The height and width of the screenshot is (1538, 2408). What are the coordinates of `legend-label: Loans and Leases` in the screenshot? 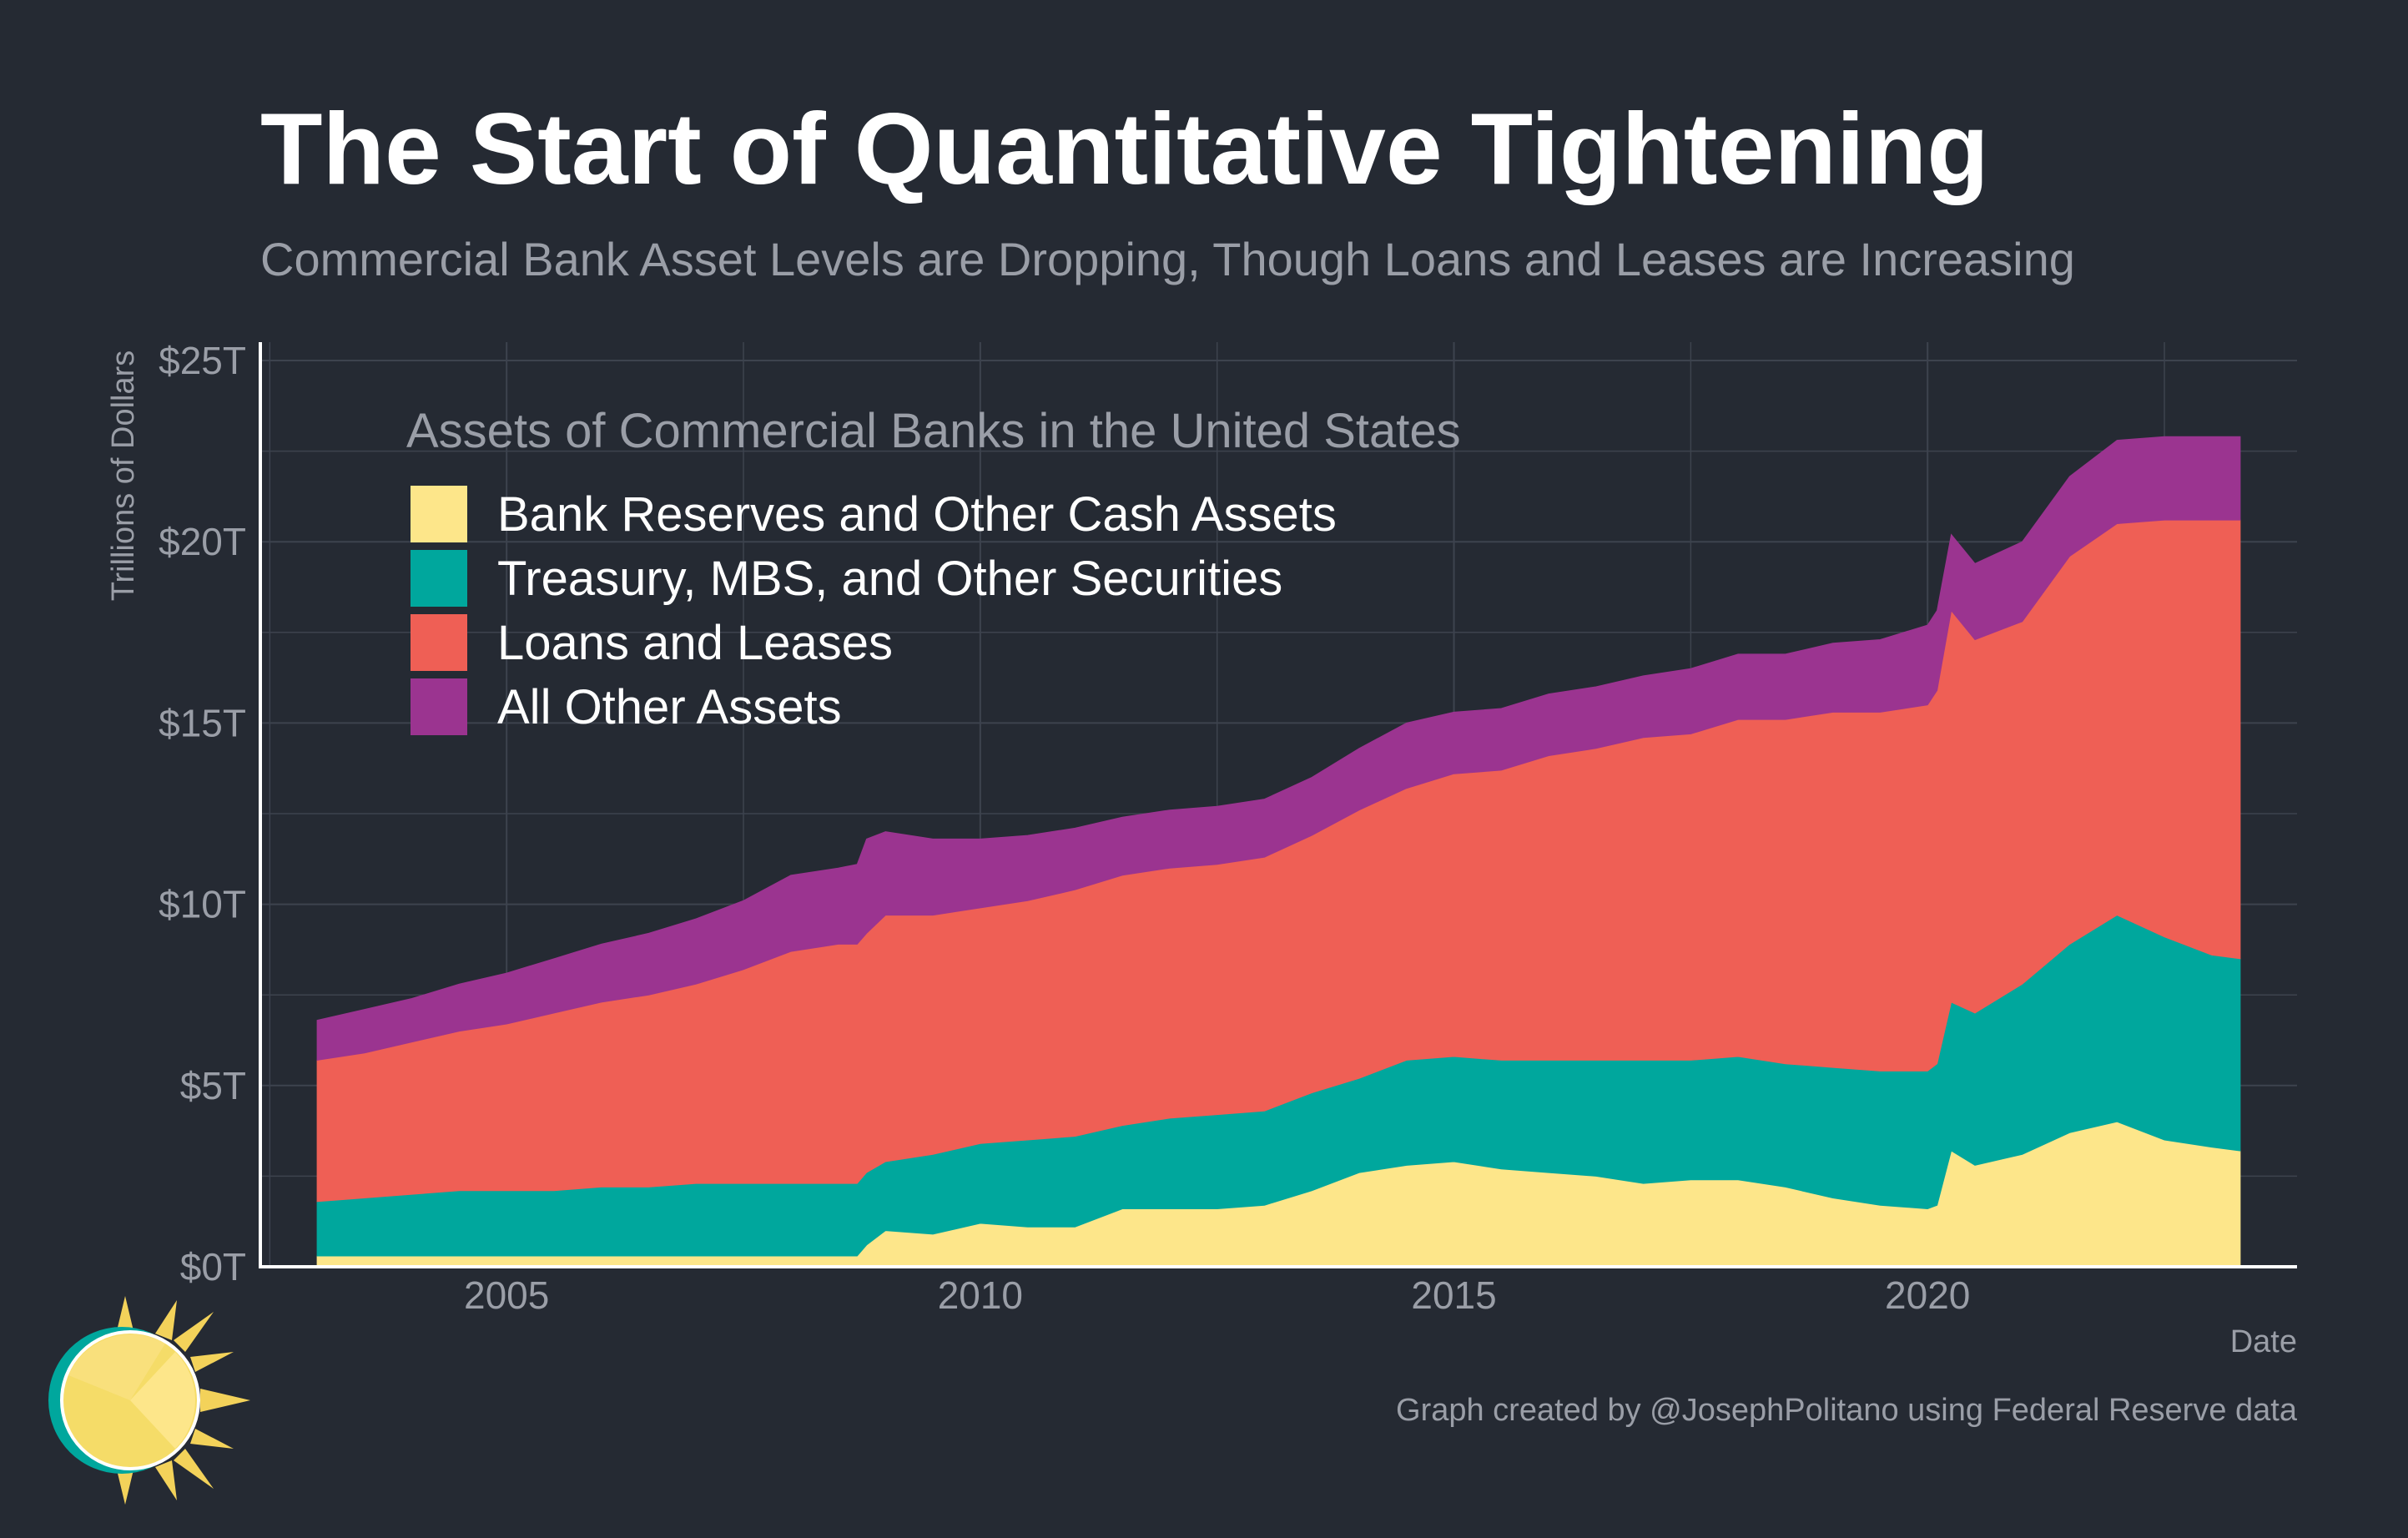 It's located at (695, 643).